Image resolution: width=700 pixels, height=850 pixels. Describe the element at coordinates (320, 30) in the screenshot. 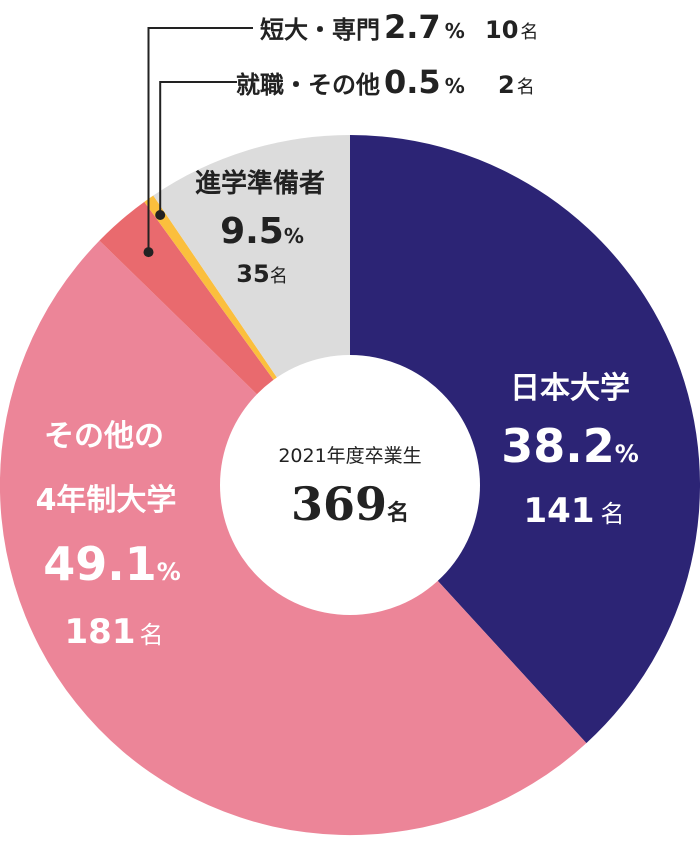

I see `slice-label-tandai-name: 短大・専門` at that location.